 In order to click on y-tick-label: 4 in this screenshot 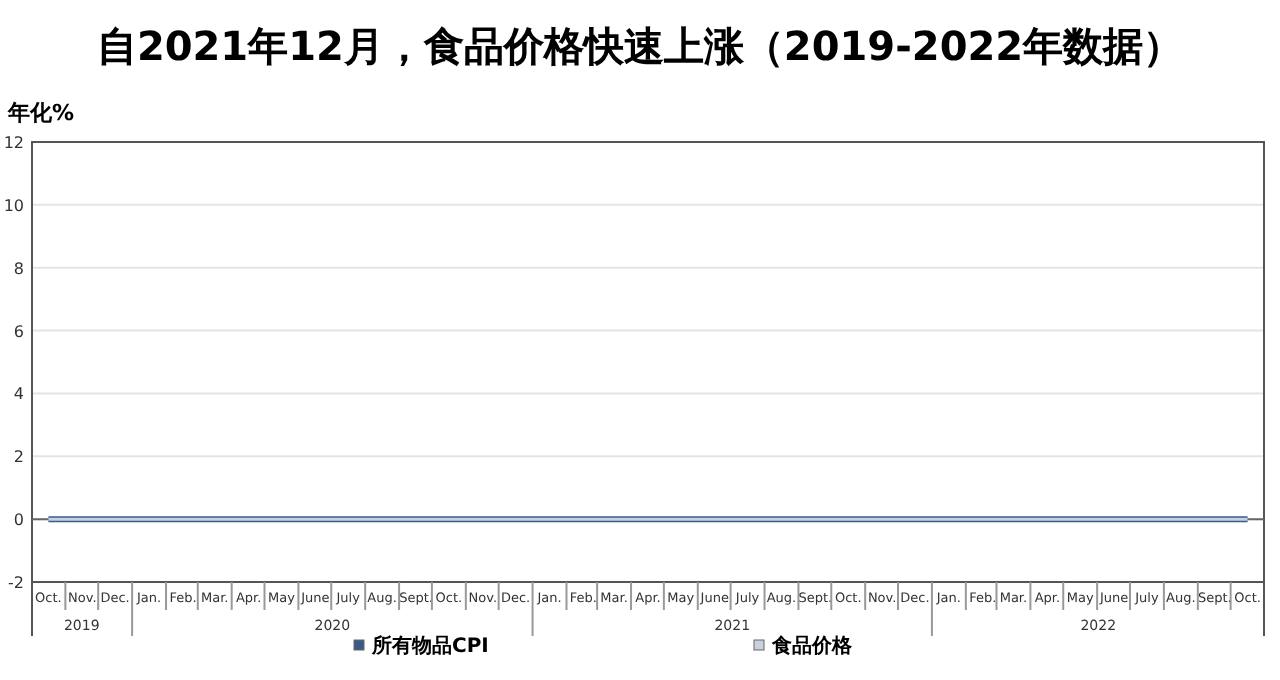, I will do `click(18, 394)`.